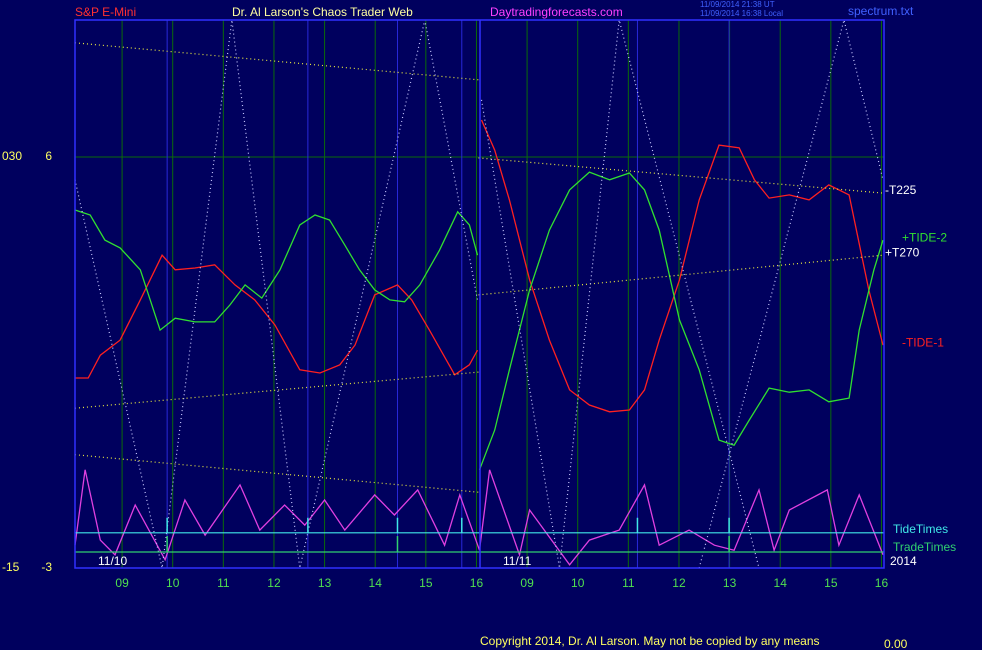 The height and width of the screenshot is (650, 982). Describe the element at coordinates (920, 529) in the screenshot. I see `event-label: TideTimes` at that location.